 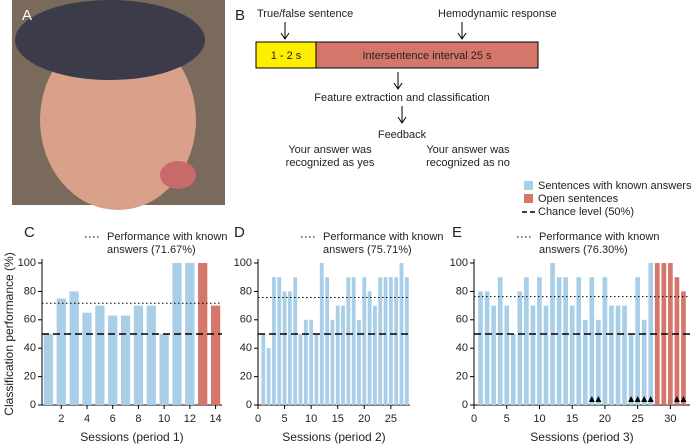 What do you see at coordinates (9, 333) in the screenshot?
I see `y-axis-label: Classification performance (%)` at bounding box center [9, 333].